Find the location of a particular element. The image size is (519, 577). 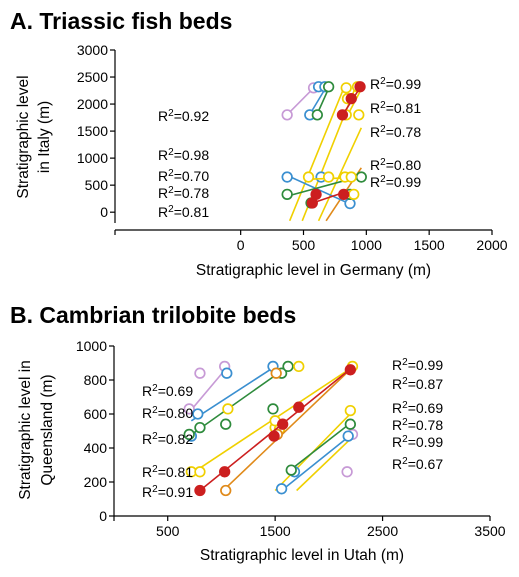

r2-annotation: R2=0.98 is located at coordinates (183, 155).